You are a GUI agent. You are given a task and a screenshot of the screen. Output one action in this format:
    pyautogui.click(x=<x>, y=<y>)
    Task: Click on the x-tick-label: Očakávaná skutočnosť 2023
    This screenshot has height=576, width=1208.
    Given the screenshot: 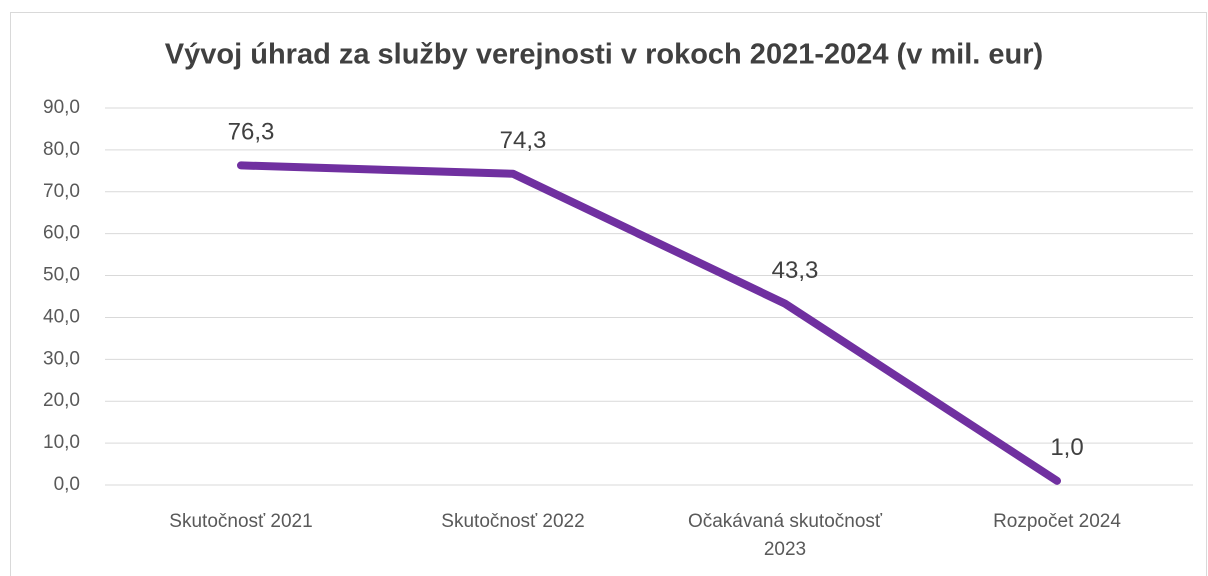 What is the action you would take?
    pyautogui.click(x=785, y=535)
    